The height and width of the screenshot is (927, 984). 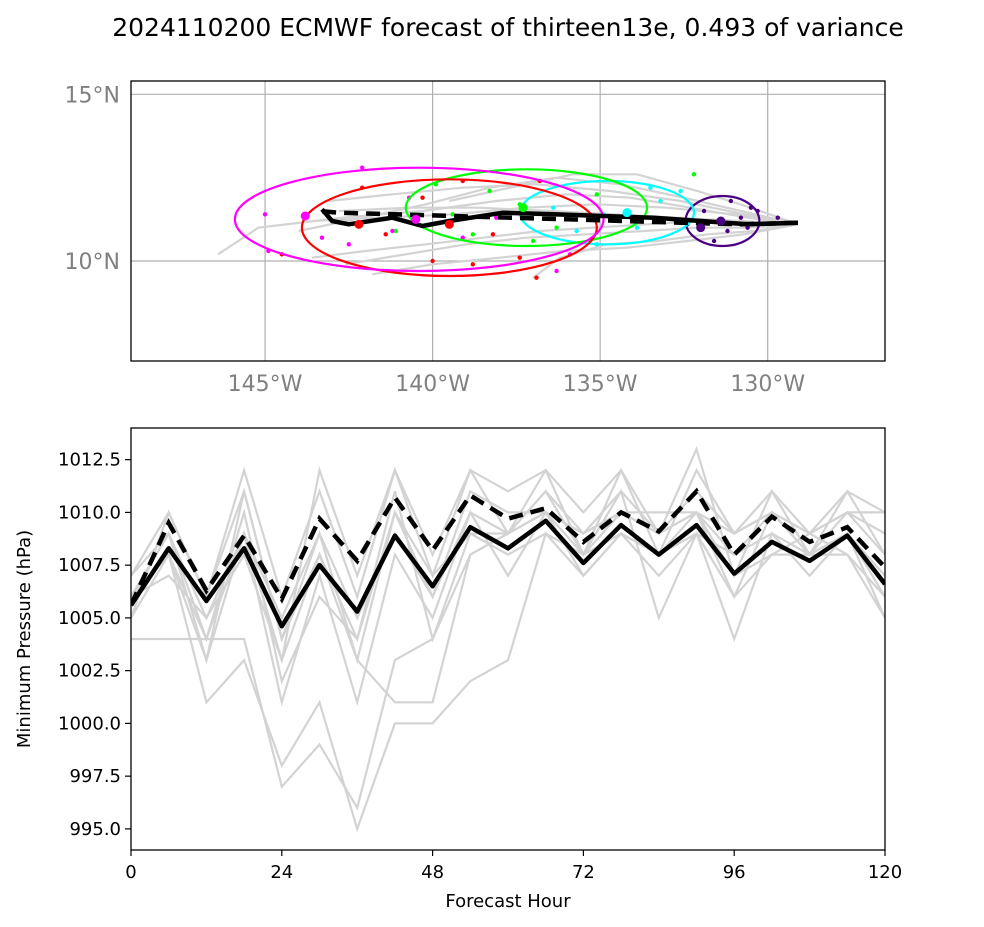 I want to click on y-tick-label: 997.5, so click(x=95, y=776).